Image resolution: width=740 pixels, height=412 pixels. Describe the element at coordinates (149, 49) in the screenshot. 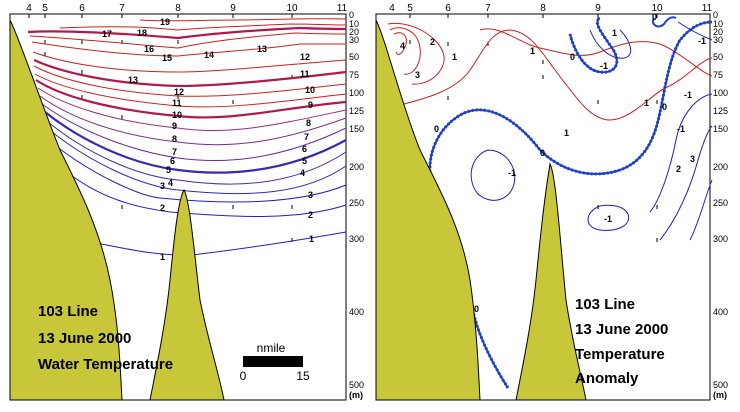

I see `contour-label: 16` at that location.